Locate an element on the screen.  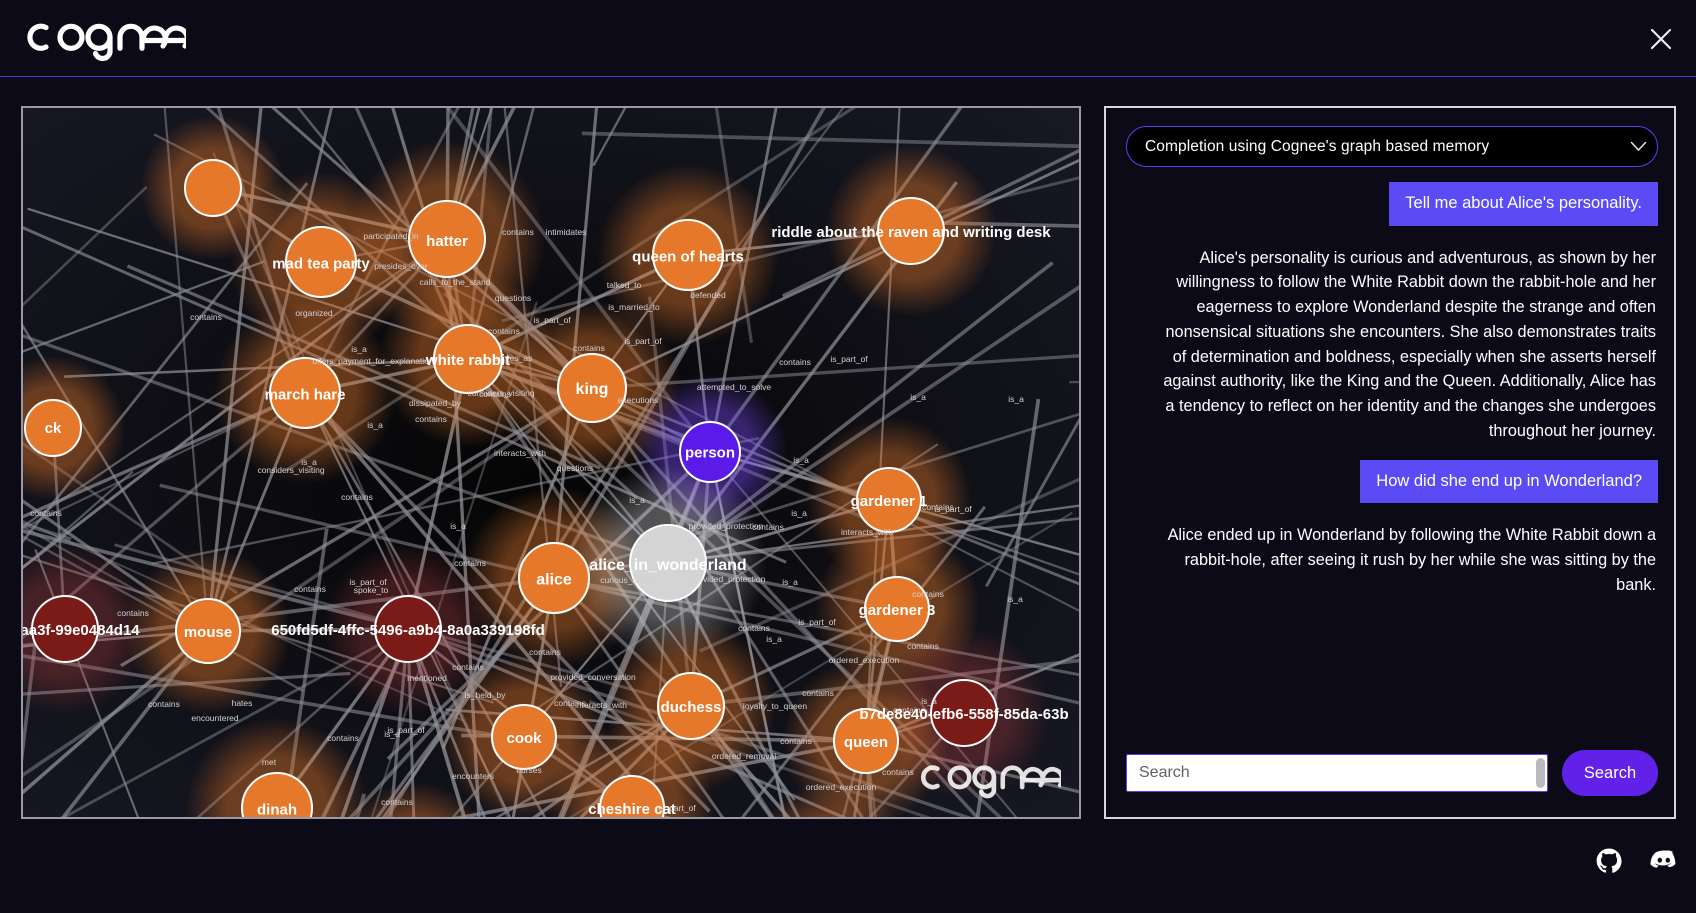
search-button: Search is located at coordinates (1610, 773).